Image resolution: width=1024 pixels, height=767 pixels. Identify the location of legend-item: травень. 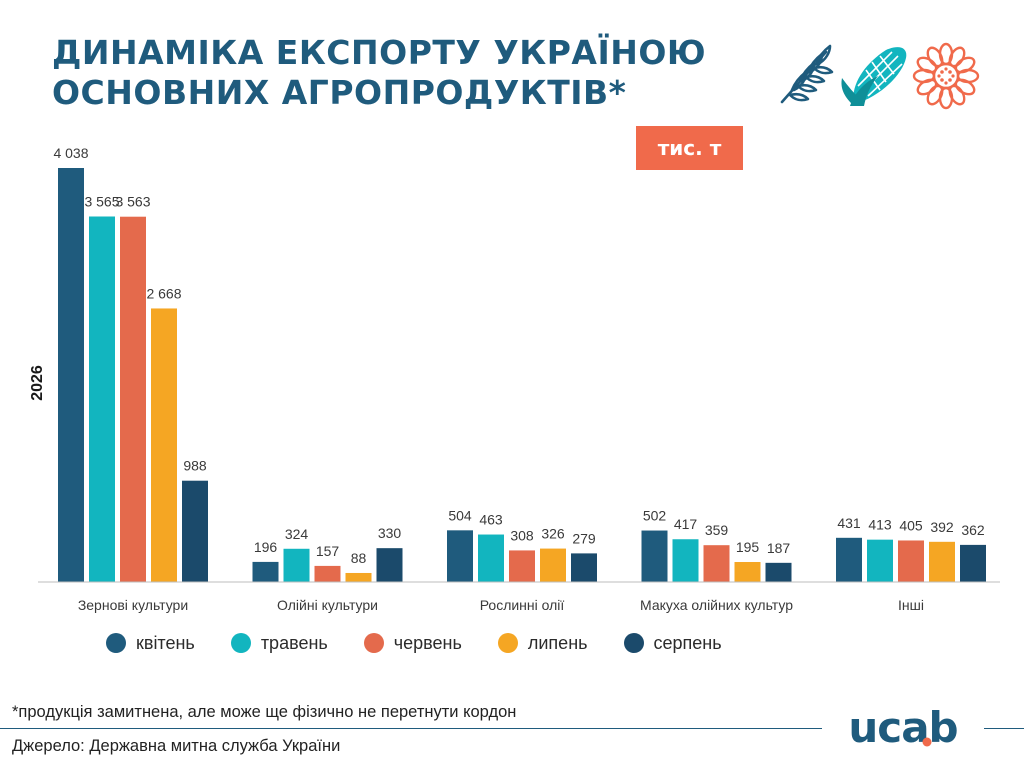
(279, 643).